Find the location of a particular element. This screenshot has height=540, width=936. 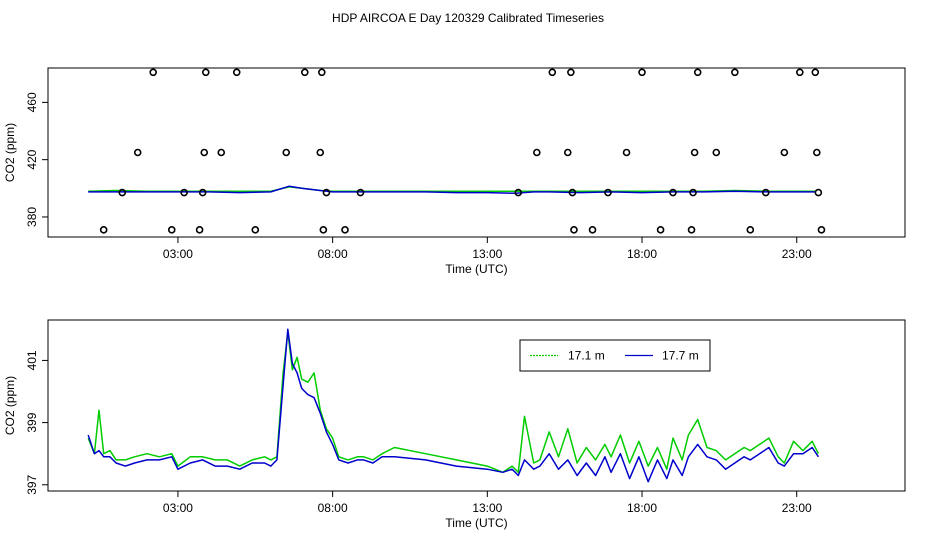

legend-label-17-7m: 17.7 m is located at coordinates (680, 356).